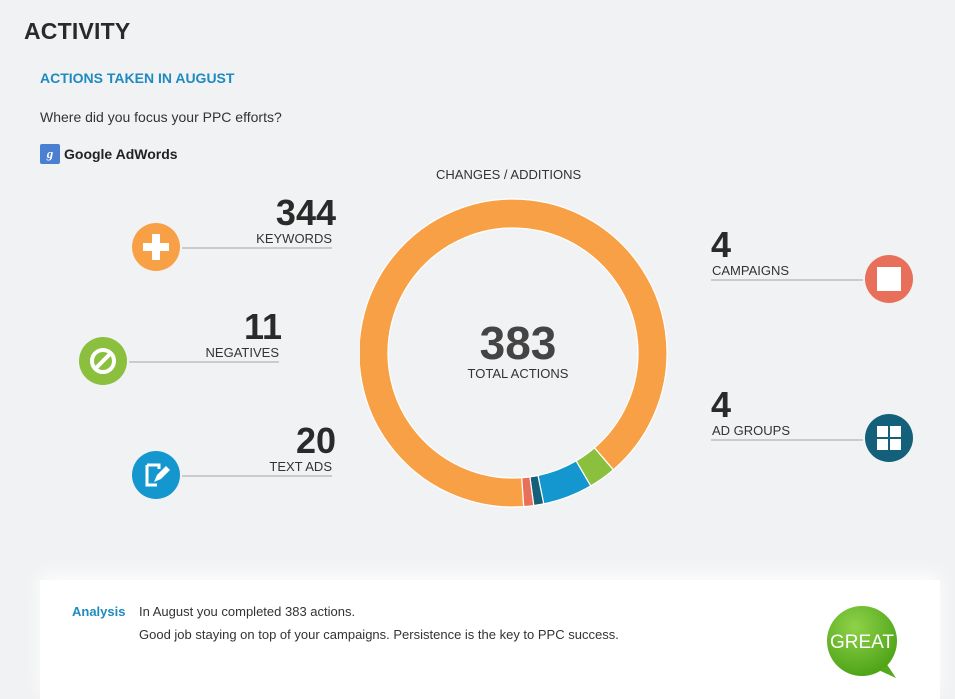  Describe the element at coordinates (751, 430) in the screenshot. I see `ad-groups-label: AD GROUPS` at that location.